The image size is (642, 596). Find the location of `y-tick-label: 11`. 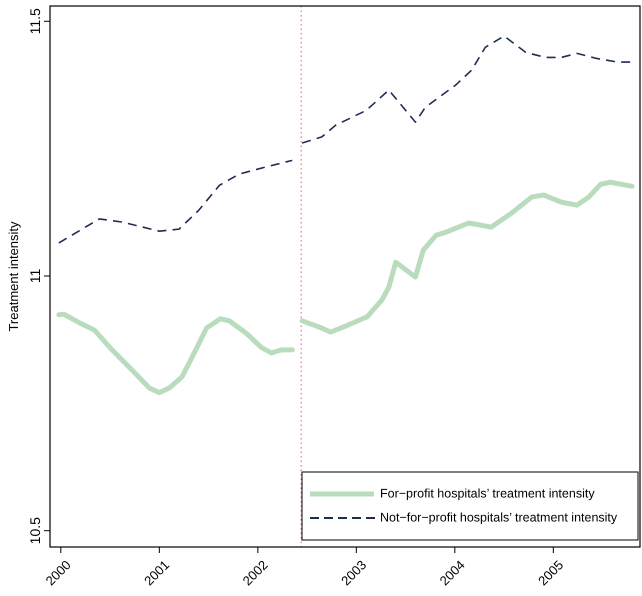

y-tick-label: 11 is located at coordinates (35, 276).